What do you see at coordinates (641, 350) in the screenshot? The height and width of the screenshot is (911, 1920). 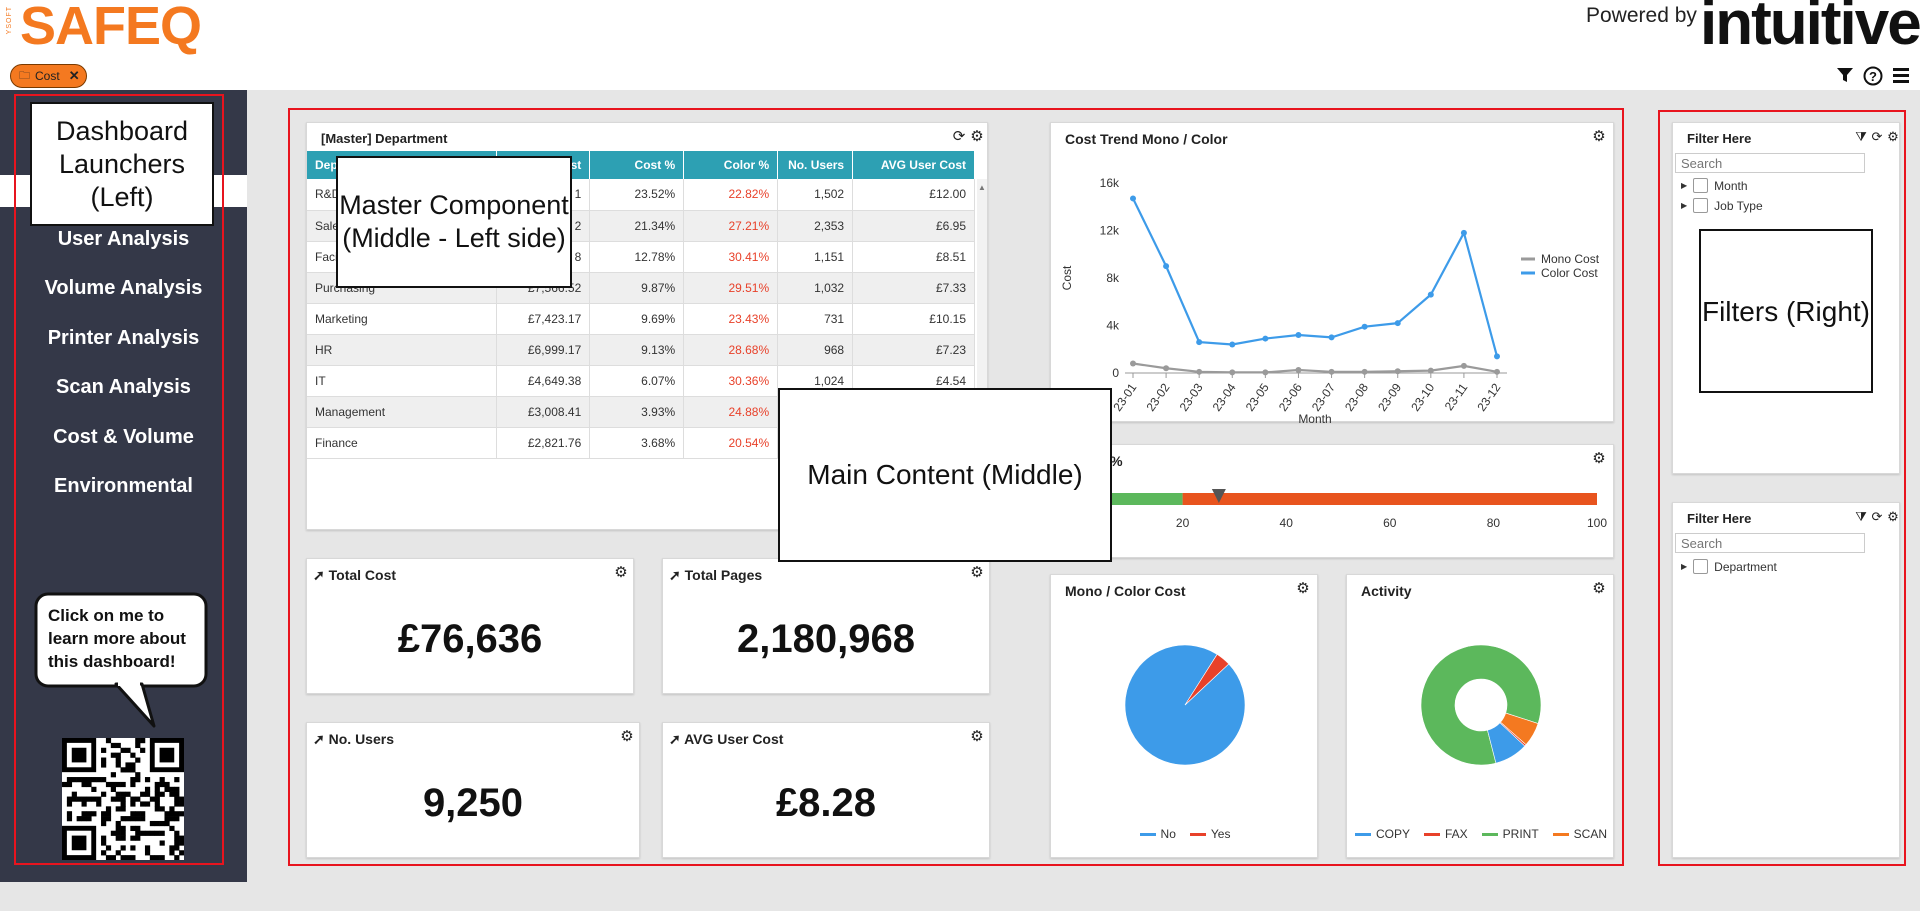 I see `table-row: HR £6,999.17 9.13% 28.68% 968 £7.23` at bounding box center [641, 350].